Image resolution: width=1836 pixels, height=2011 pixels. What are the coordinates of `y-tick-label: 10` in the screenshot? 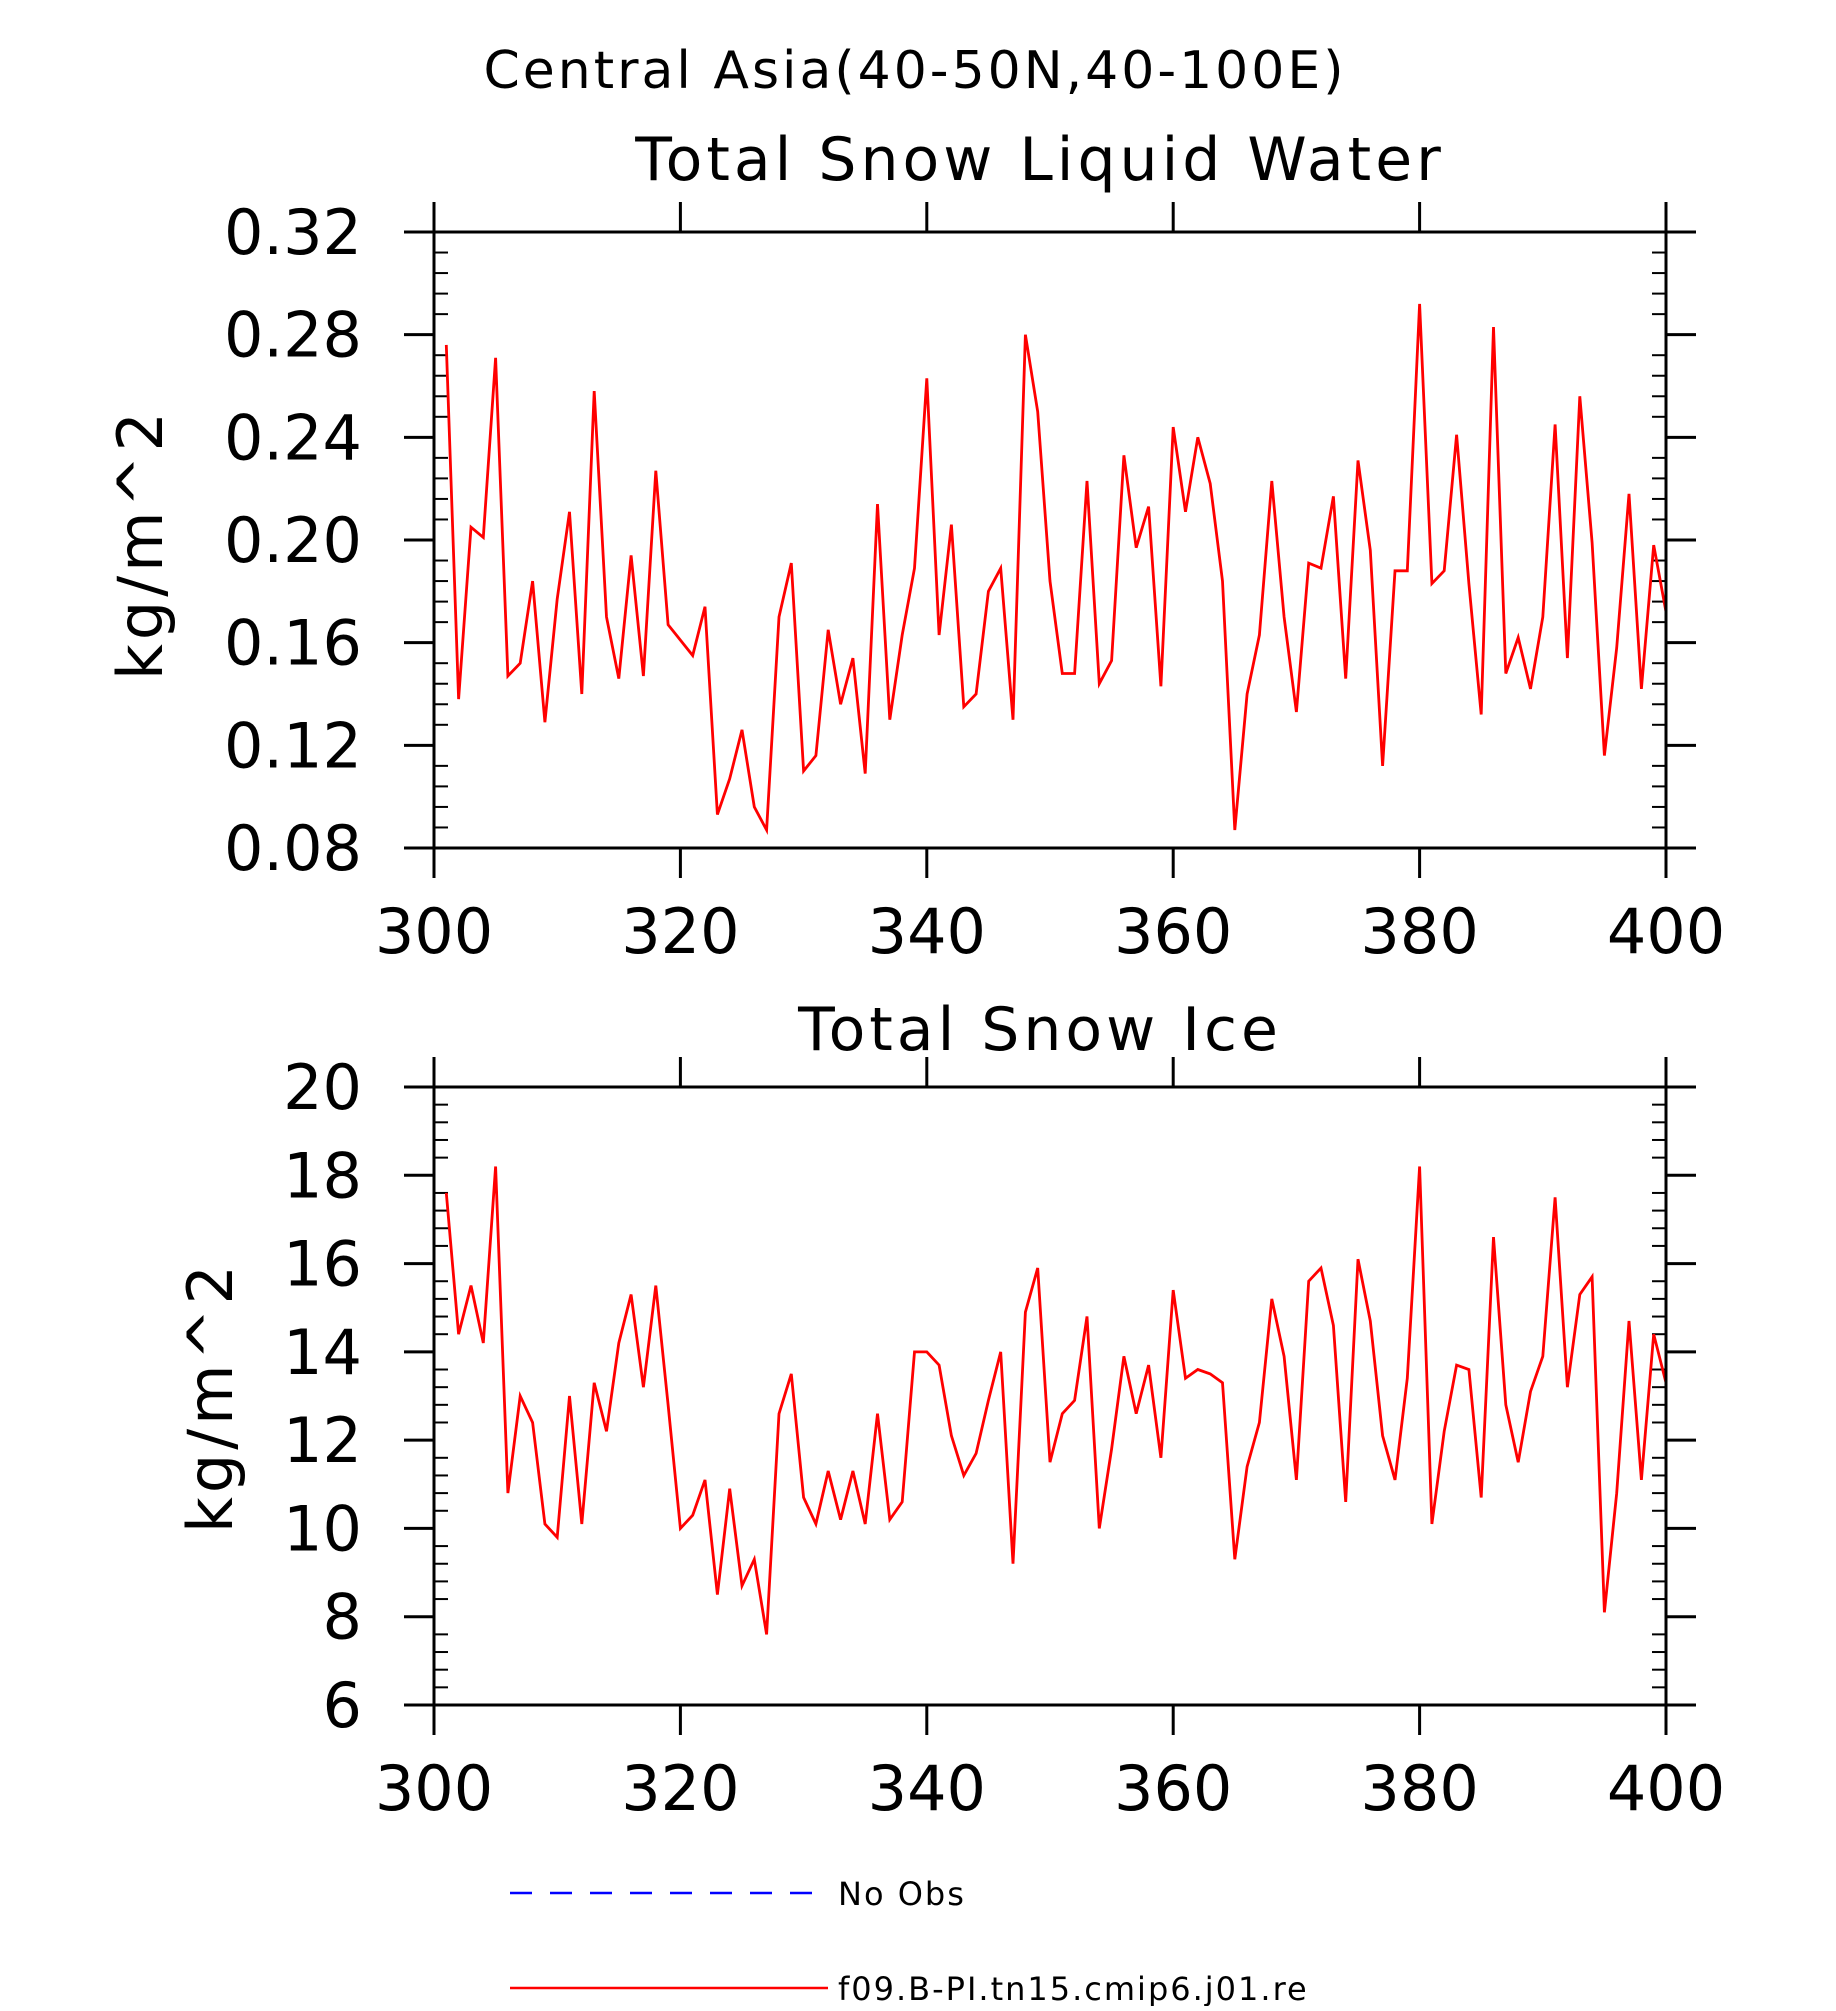 It's located at (322, 1528).